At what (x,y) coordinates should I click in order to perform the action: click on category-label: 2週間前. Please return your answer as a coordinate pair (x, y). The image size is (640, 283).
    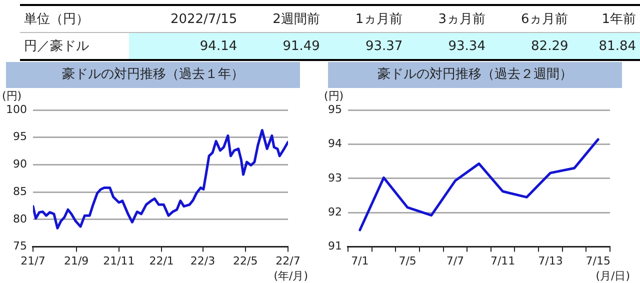
    Looking at the image, I should click on (282, 18).